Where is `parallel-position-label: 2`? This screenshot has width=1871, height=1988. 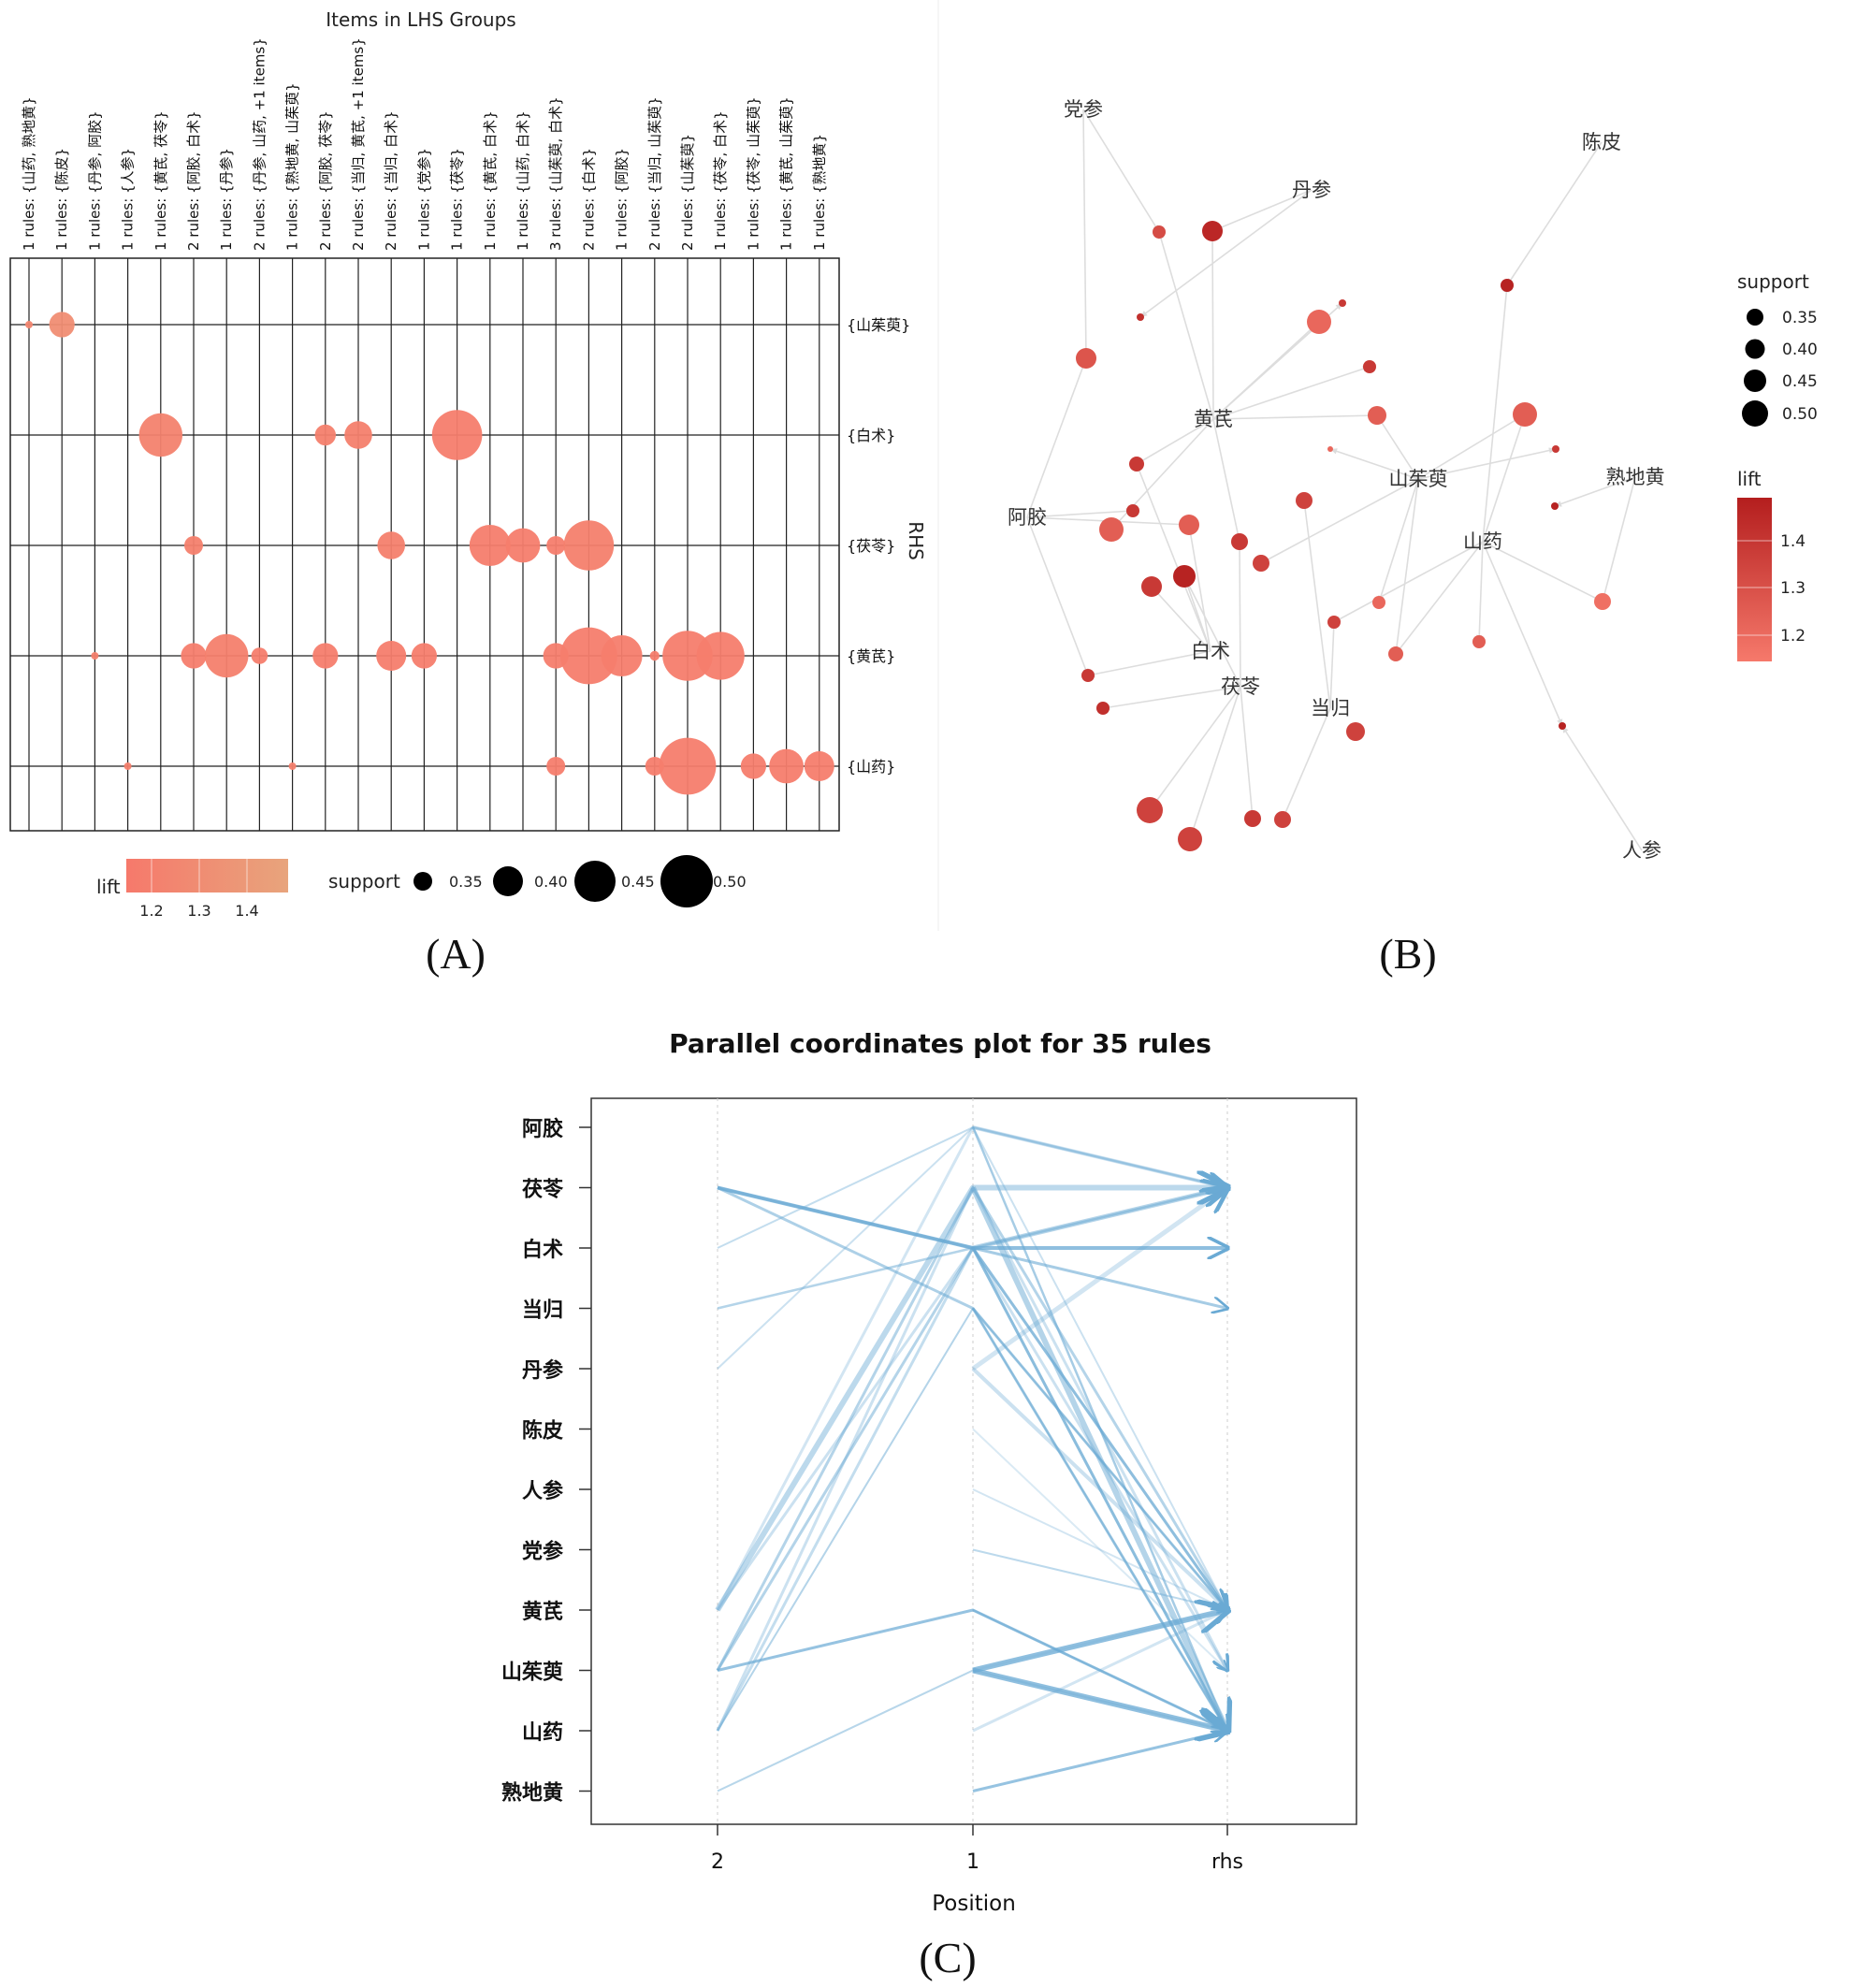
parallel-position-label: 2 is located at coordinates (717, 1862).